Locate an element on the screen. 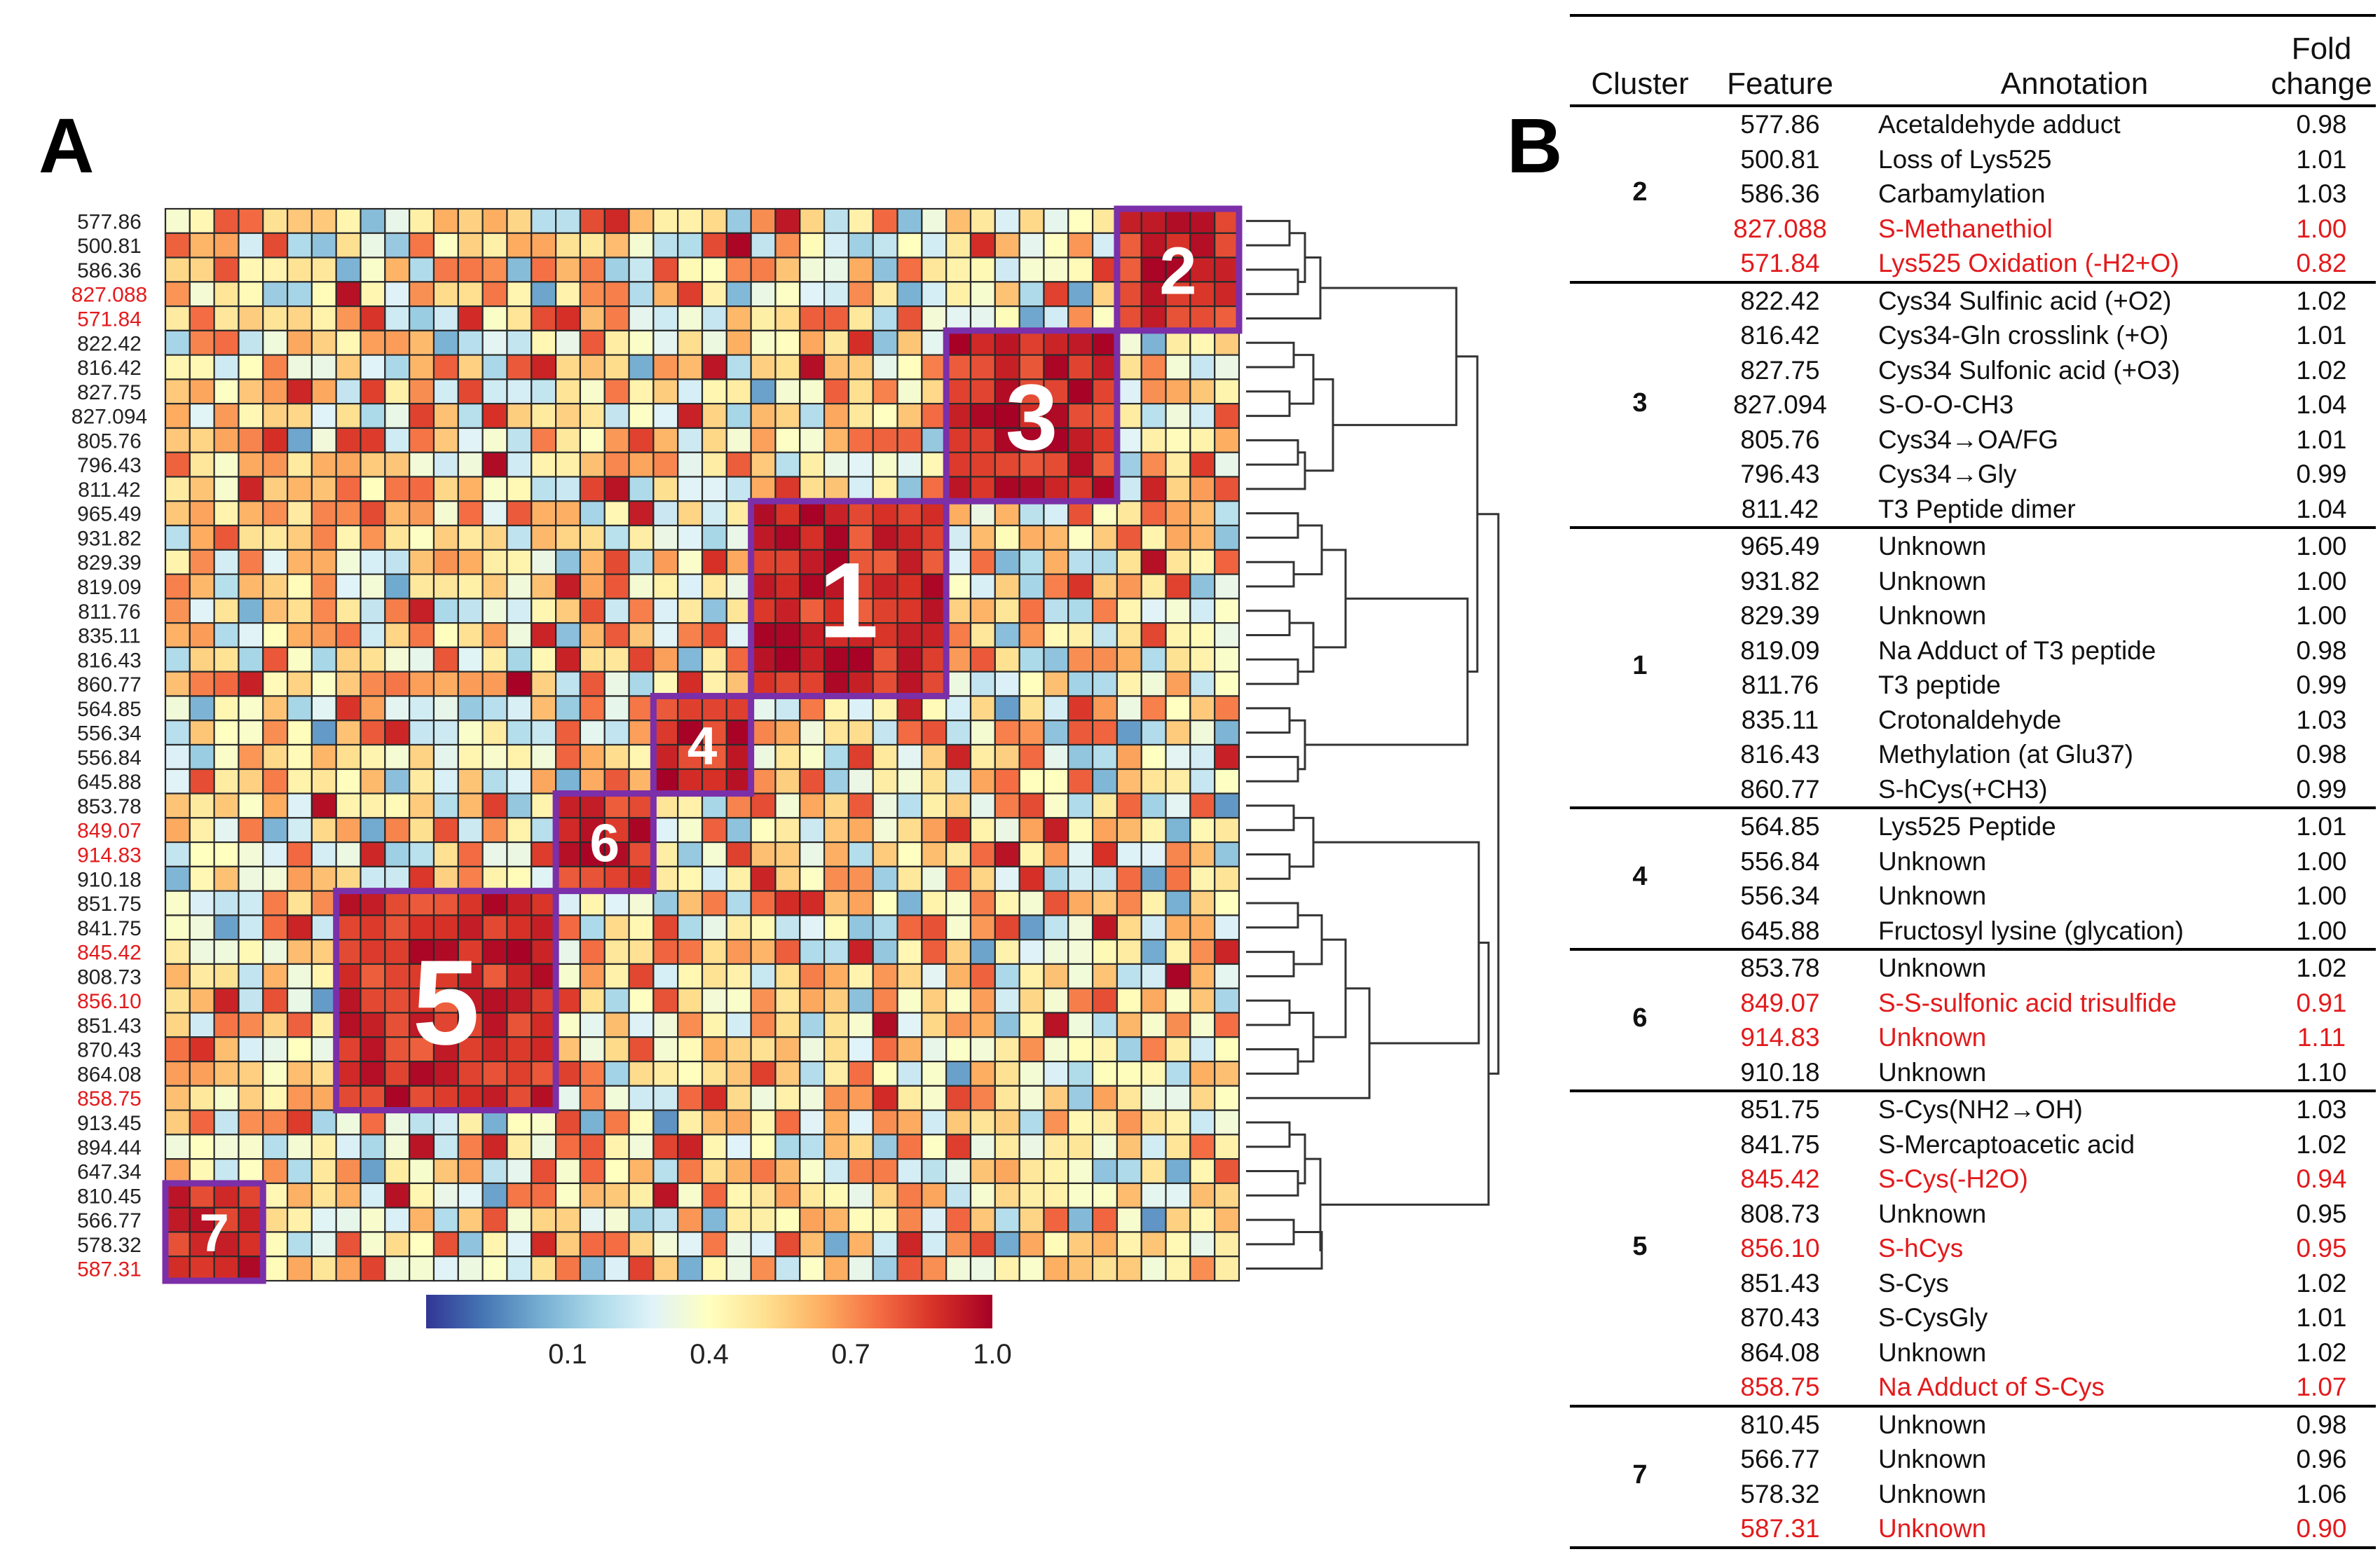 The image size is (2380, 1554). dendrogram-branch is located at coordinates (1270, 574).